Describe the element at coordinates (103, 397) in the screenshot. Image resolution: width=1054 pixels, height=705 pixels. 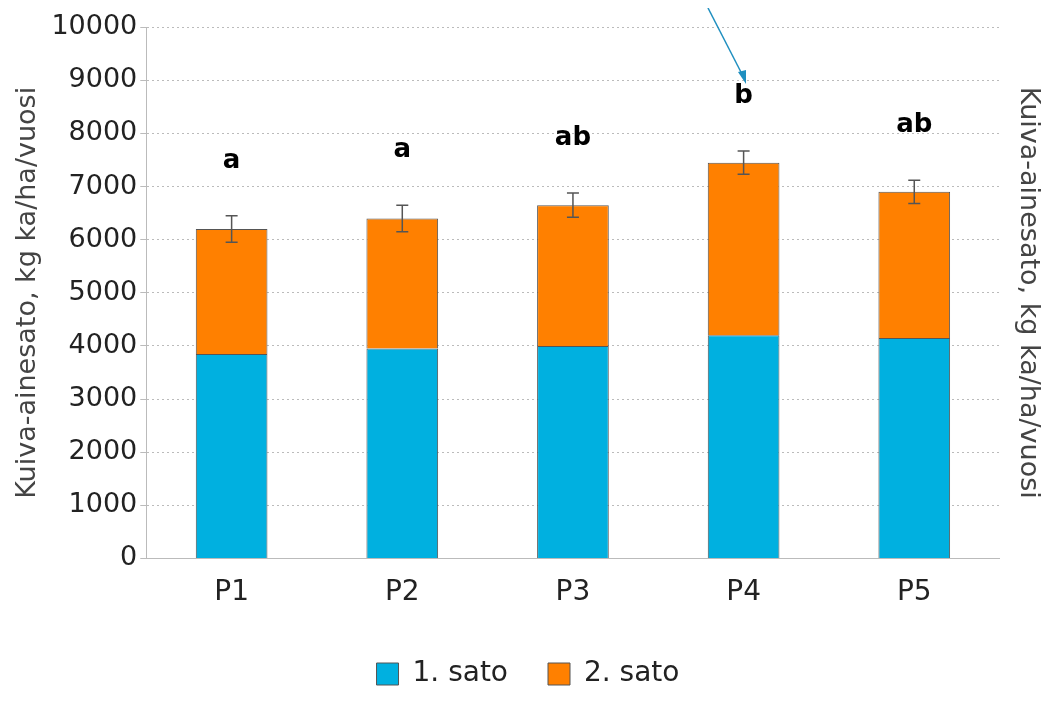
I see `y-tick-label: 3000` at that location.